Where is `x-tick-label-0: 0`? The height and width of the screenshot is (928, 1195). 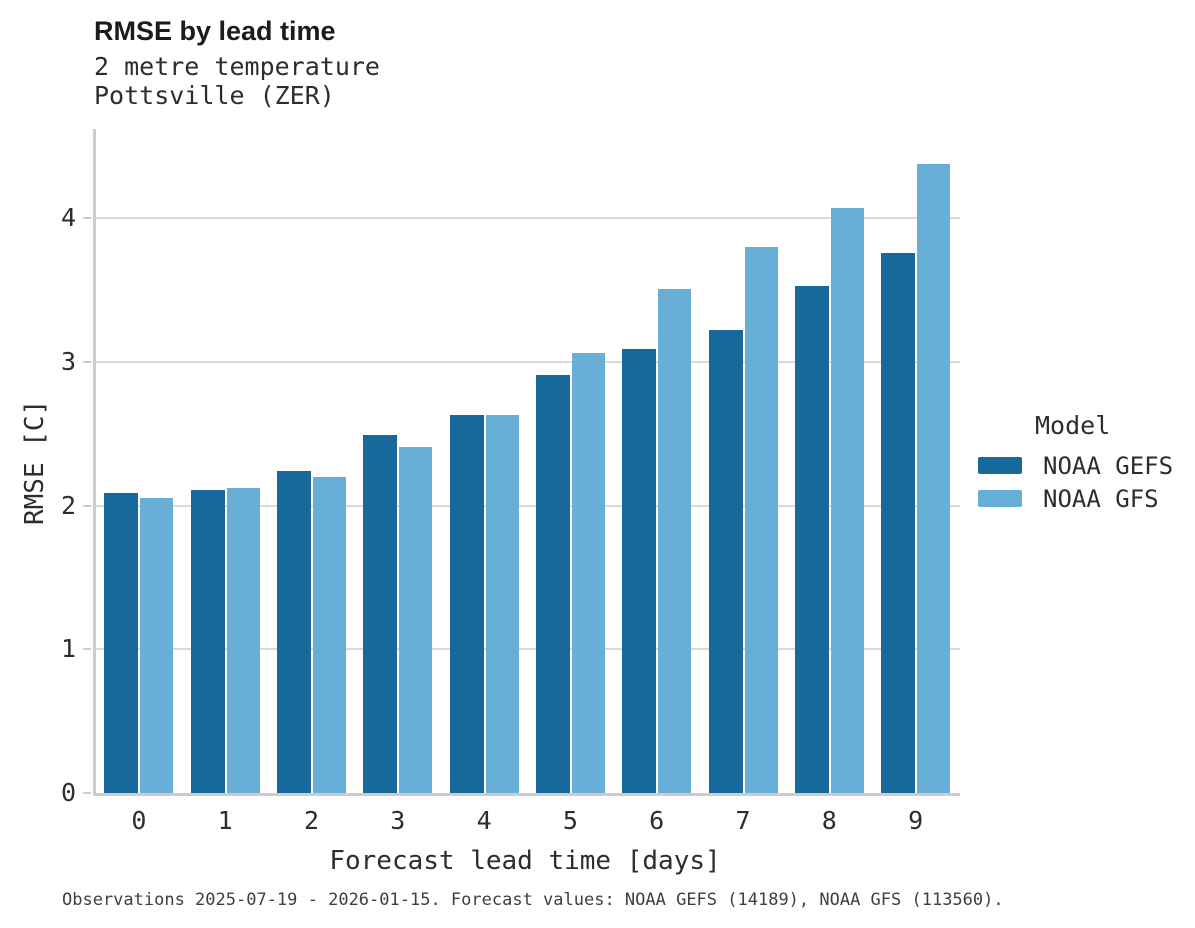
x-tick-label-0: 0 is located at coordinates (139, 820).